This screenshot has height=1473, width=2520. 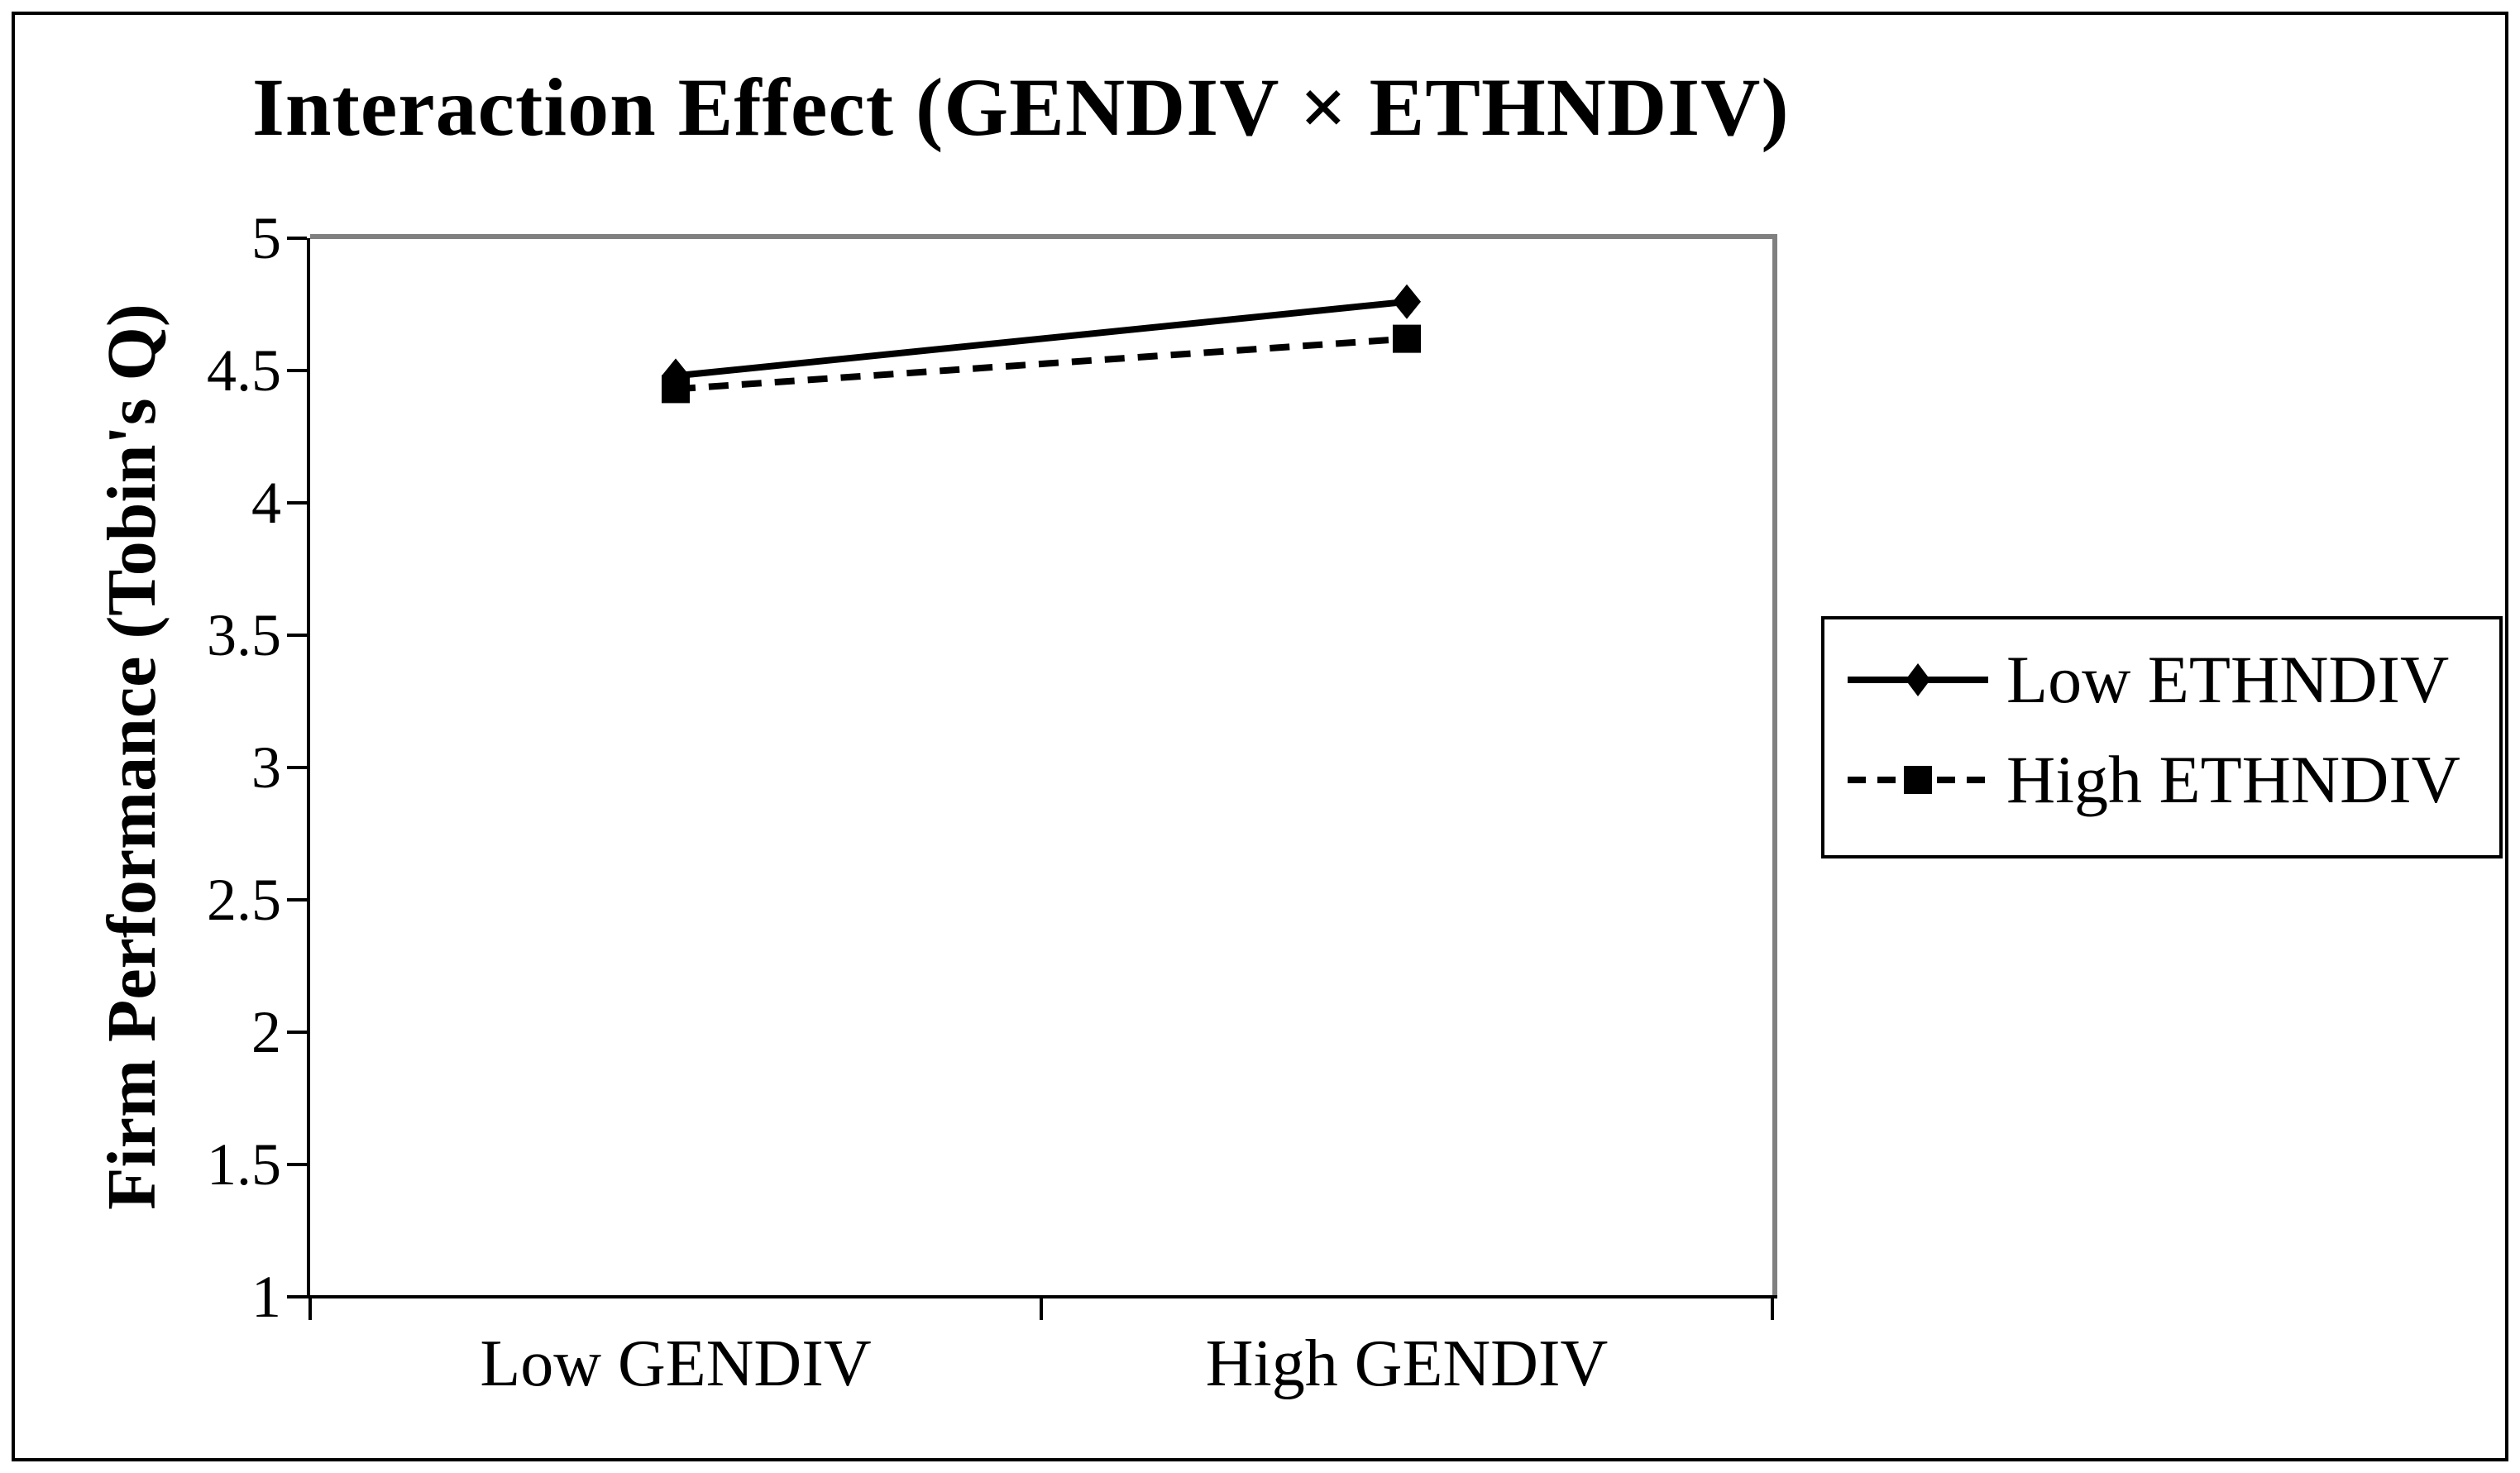 I want to click on y-tick-label: 5, so click(x=266, y=238).